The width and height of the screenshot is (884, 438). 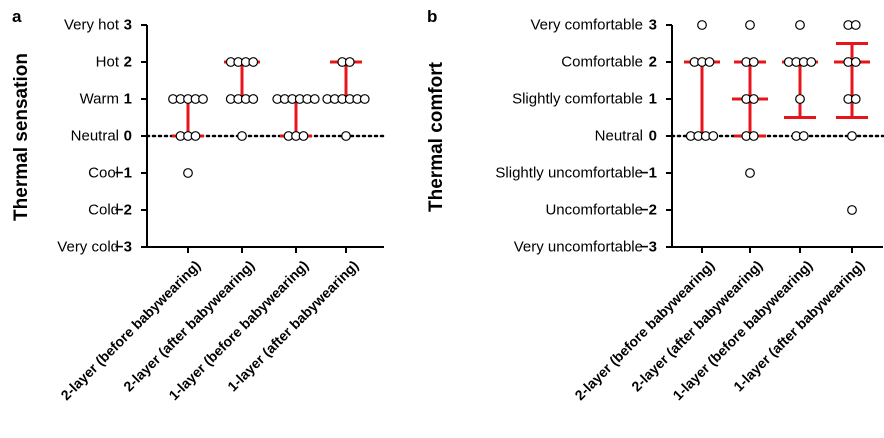 What do you see at coordinates (88, 247) in the screenshot?
I see `y-tick-label: Very cold` at bounding box center [88, 247].